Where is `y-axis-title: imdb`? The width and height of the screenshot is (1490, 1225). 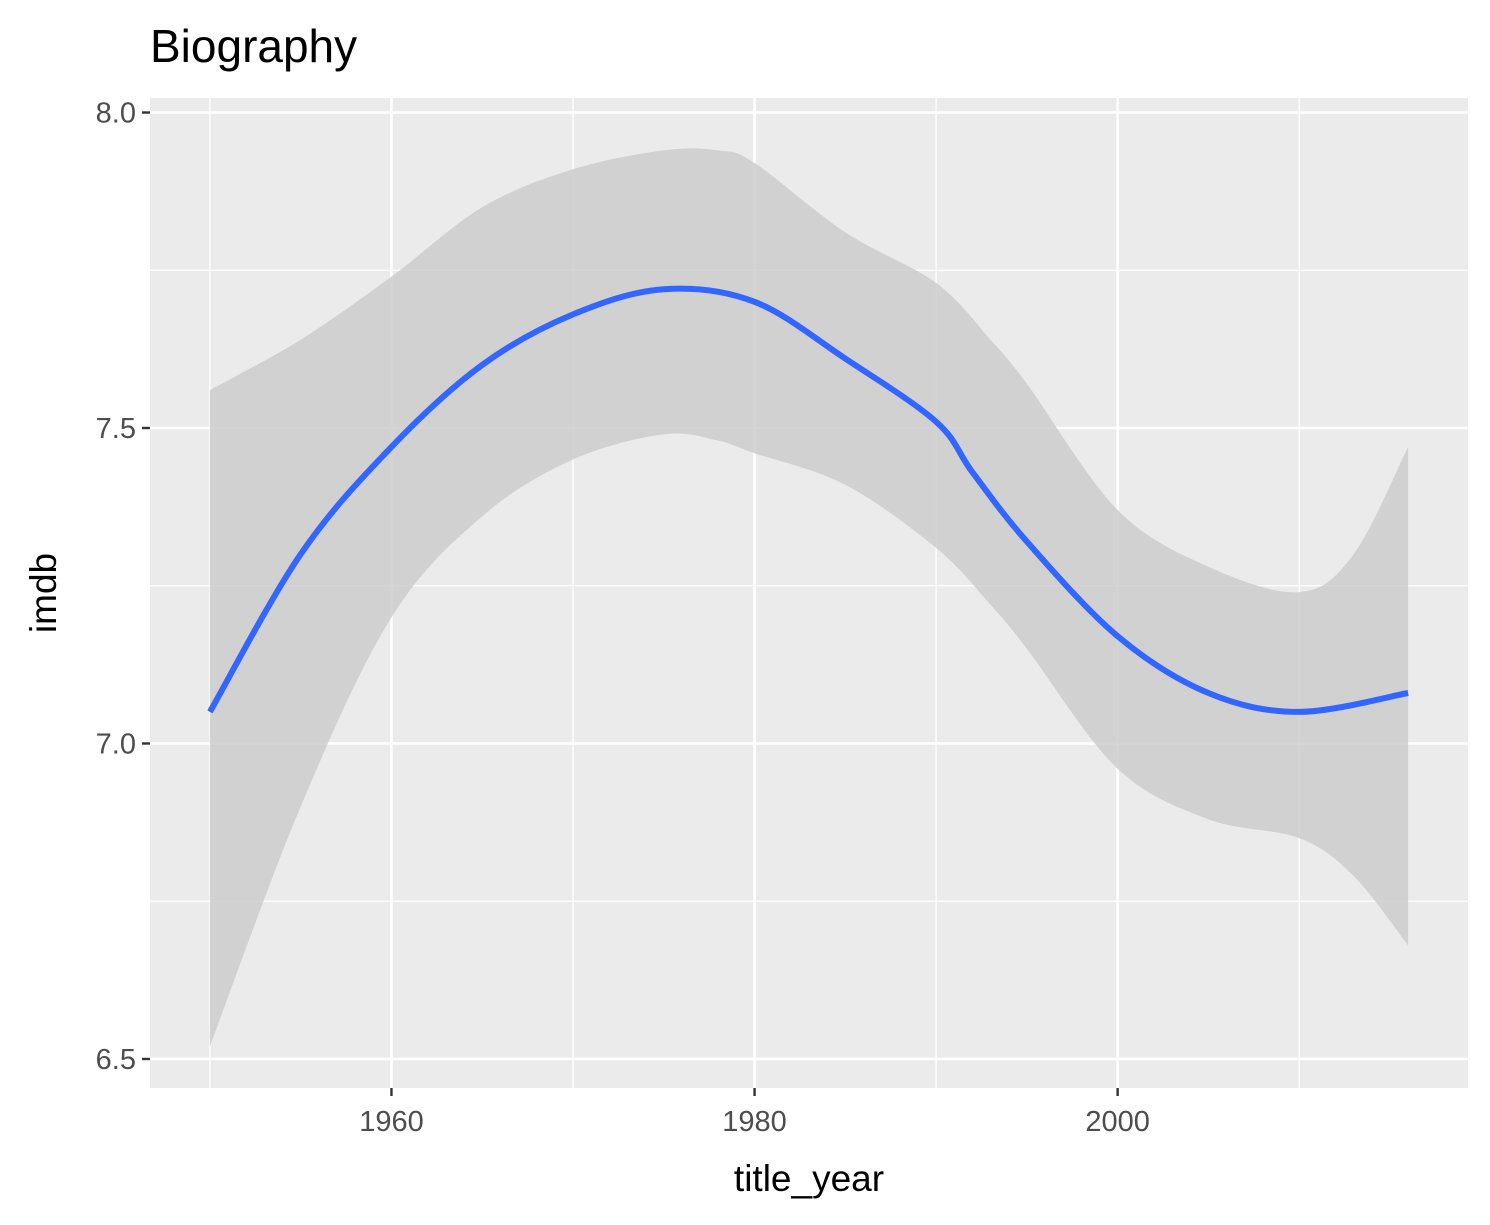
y-axis-title: imdb is located at coordinates (43, 593).